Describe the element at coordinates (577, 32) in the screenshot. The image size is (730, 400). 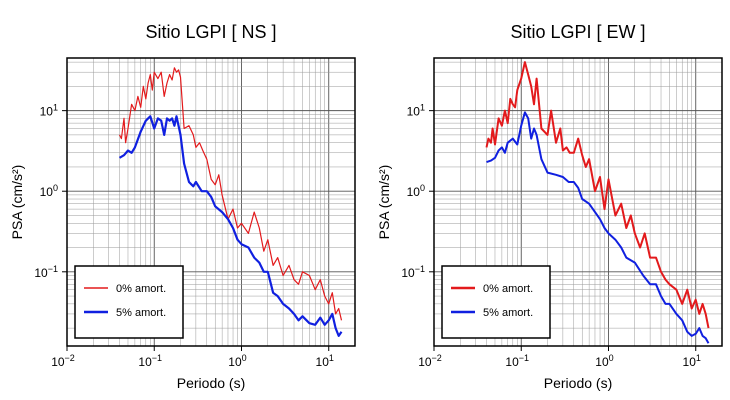
I see `chart-title: Sitio LGPI [ EW ]` at that location.